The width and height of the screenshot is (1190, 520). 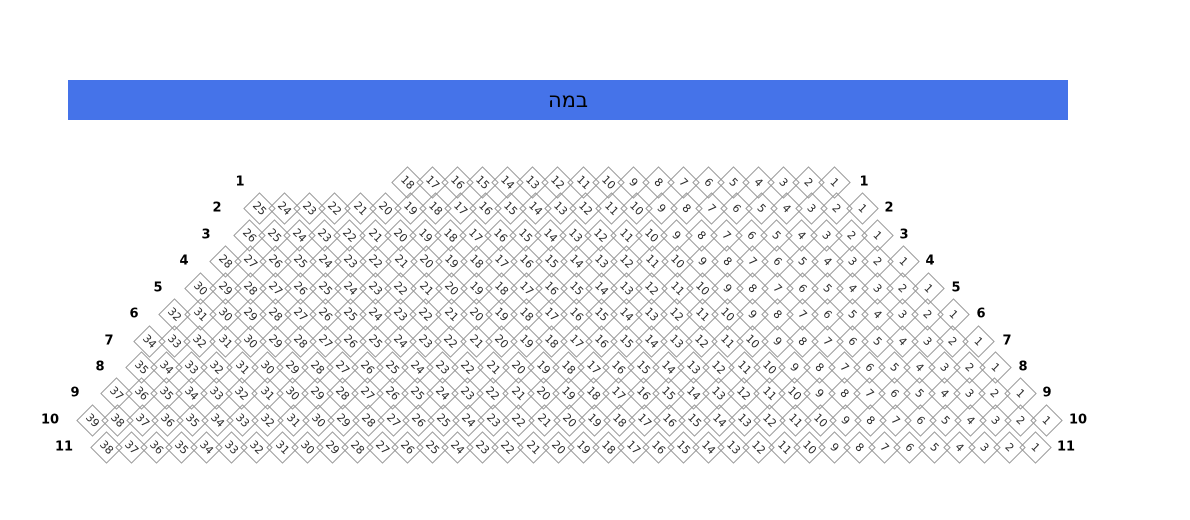 I want to click on row-label-left-4: 4, so click(x=184, y=261).